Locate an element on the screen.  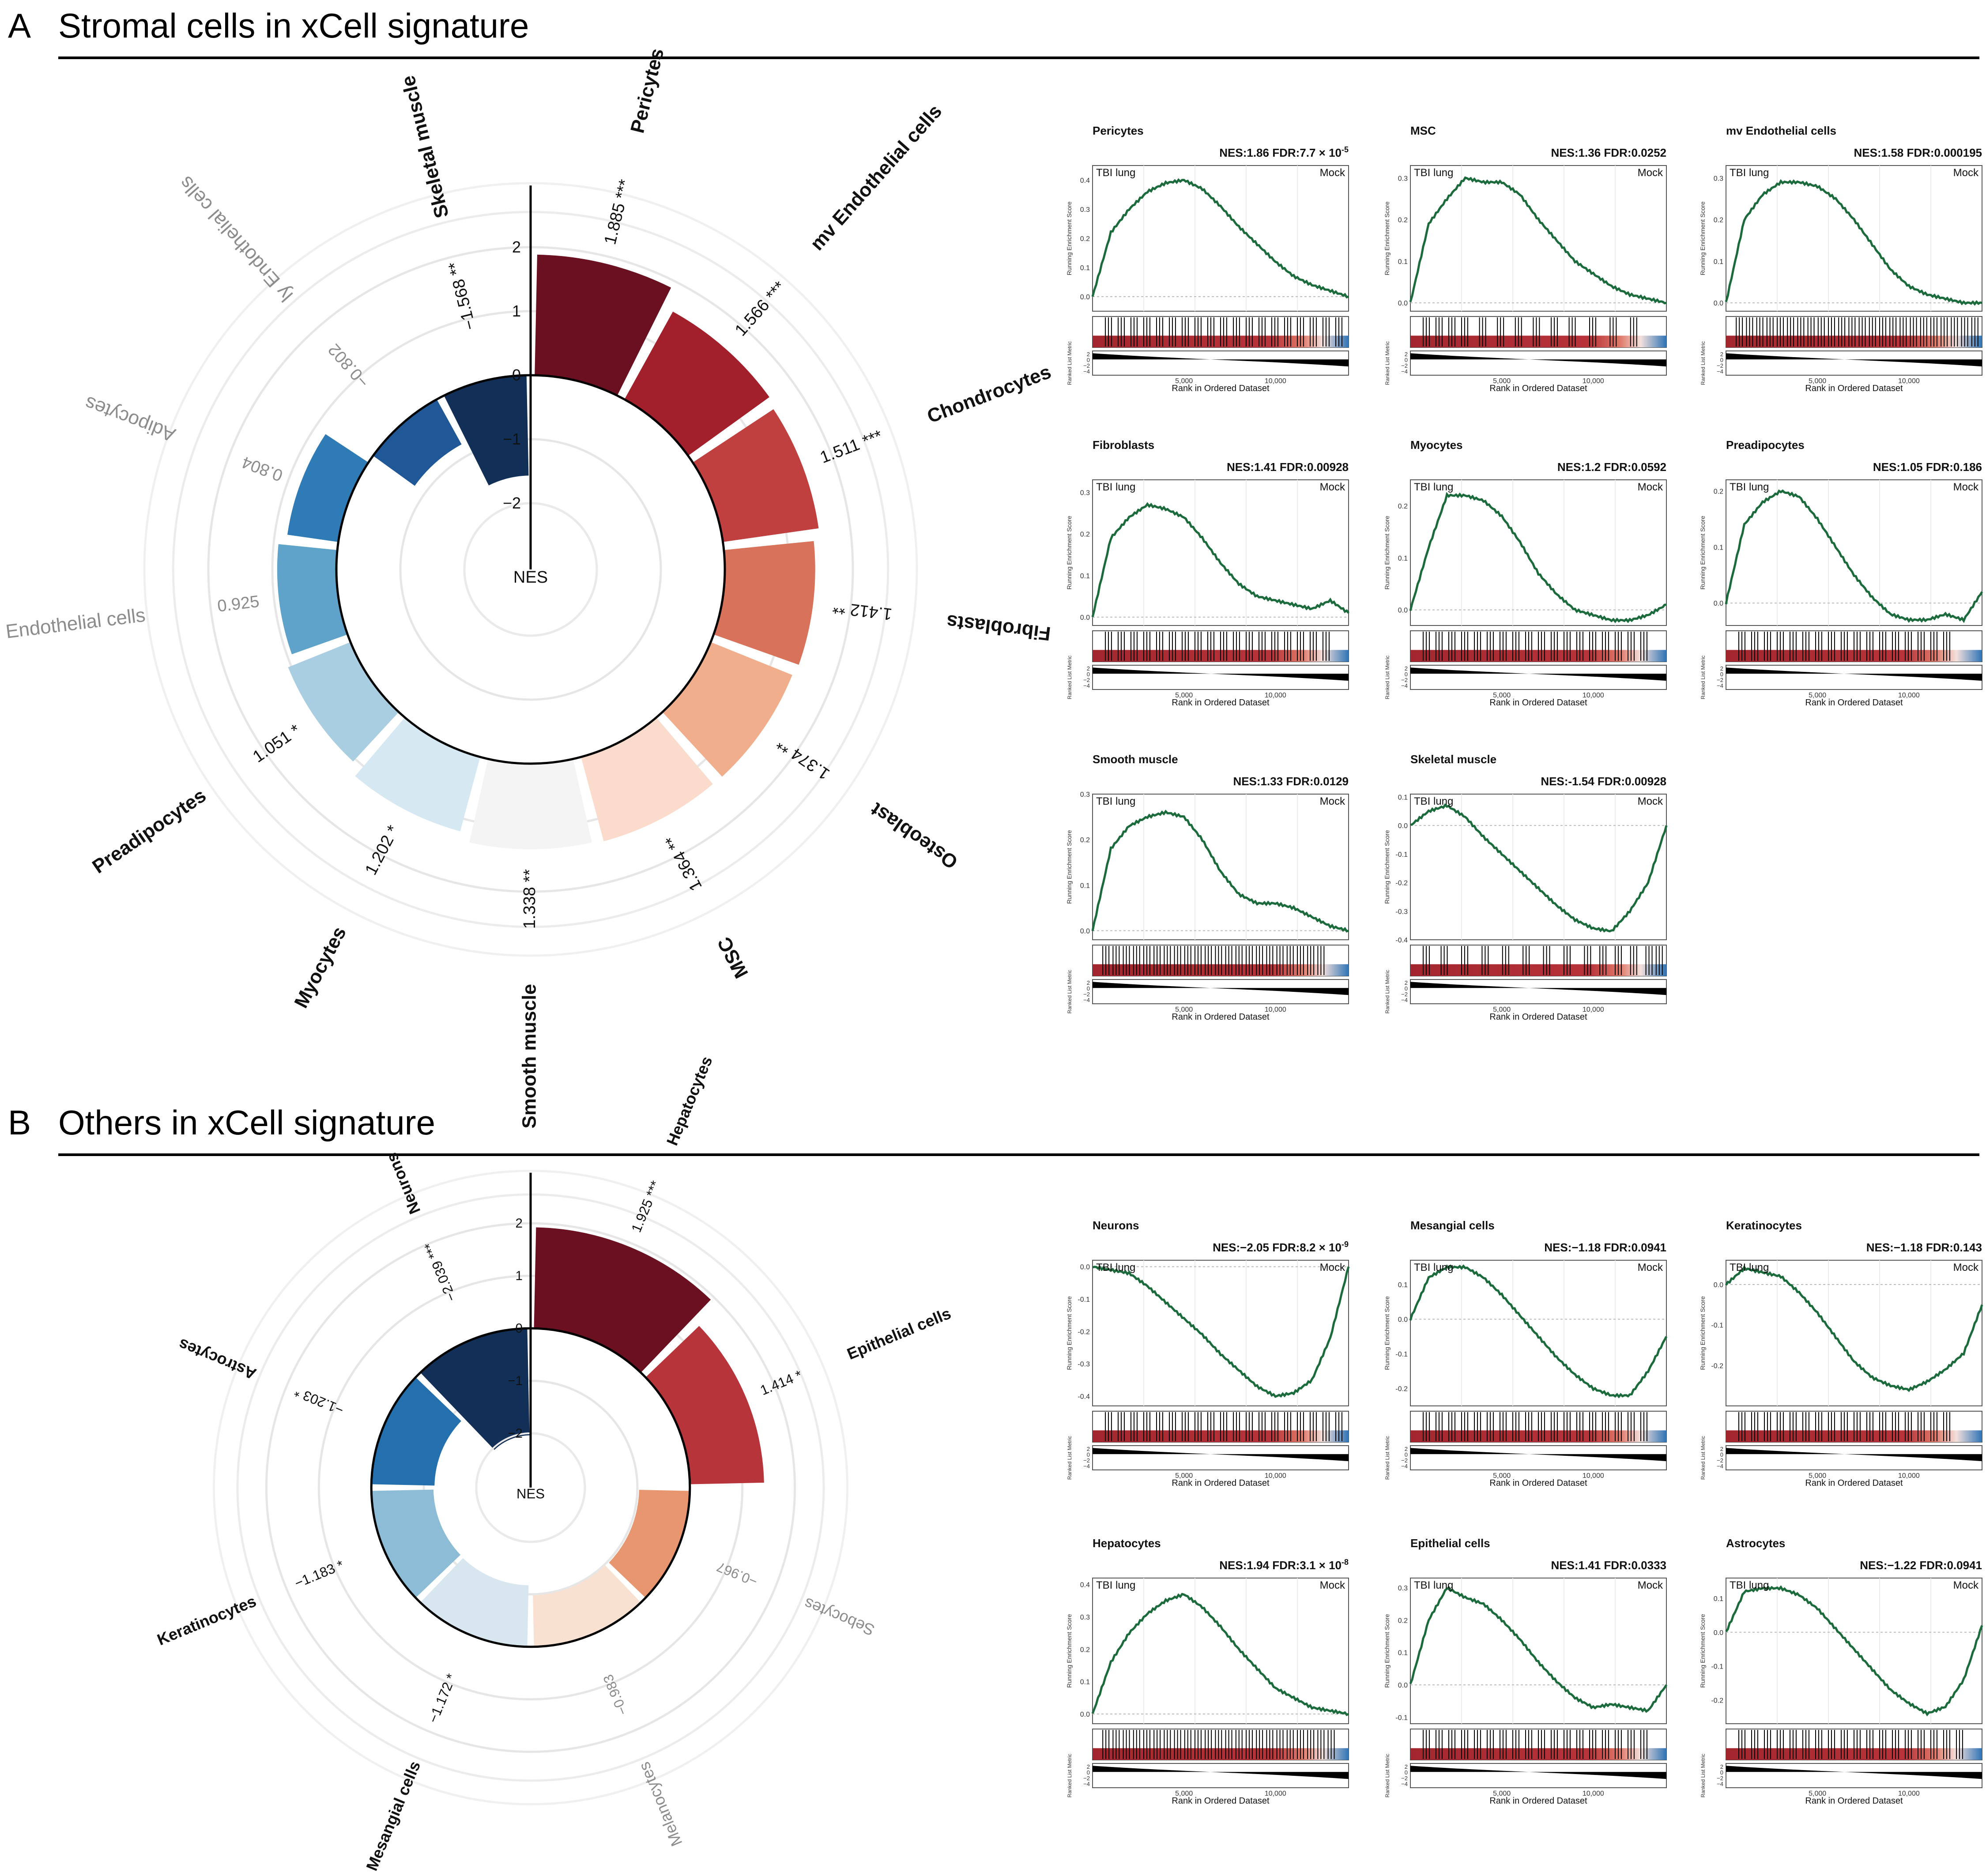
panel-title: Myocytes is located at coordinates (1436, 445).